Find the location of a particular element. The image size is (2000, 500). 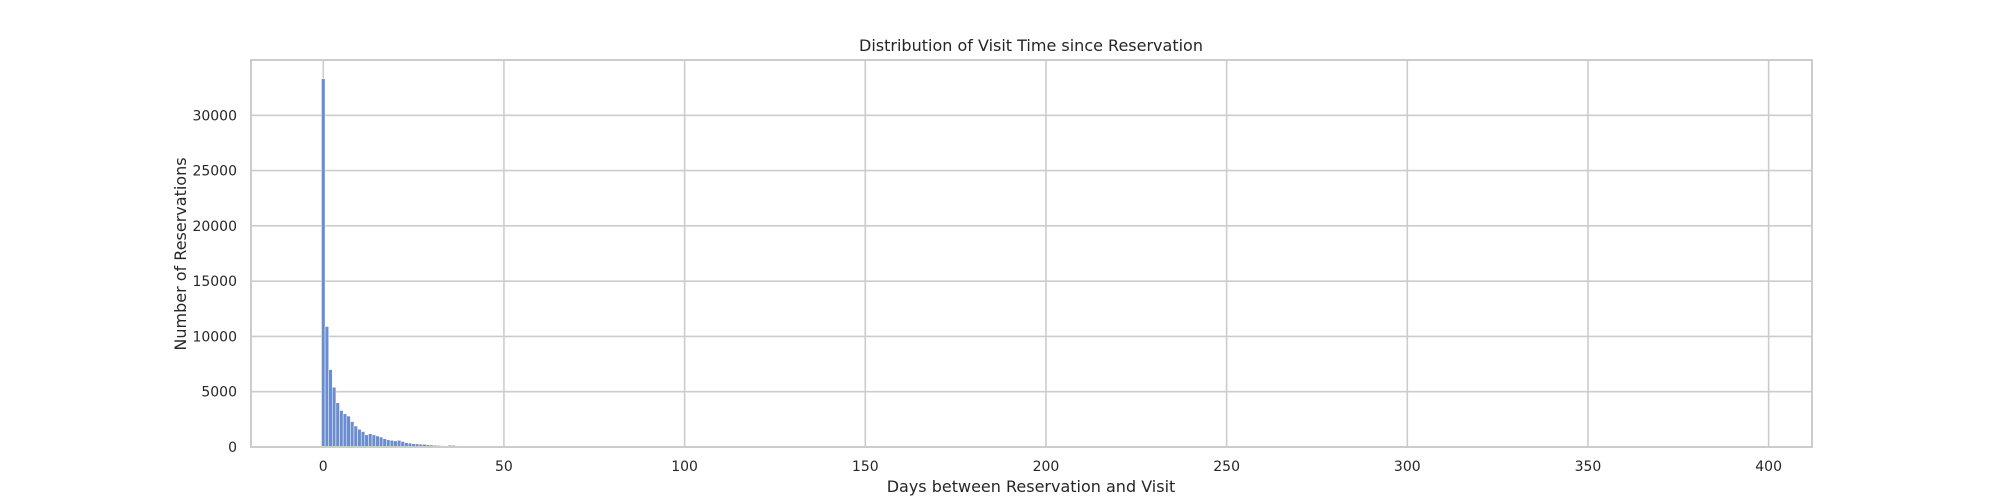

x-tick-label: 300 is located at coordinates (1407, 467).